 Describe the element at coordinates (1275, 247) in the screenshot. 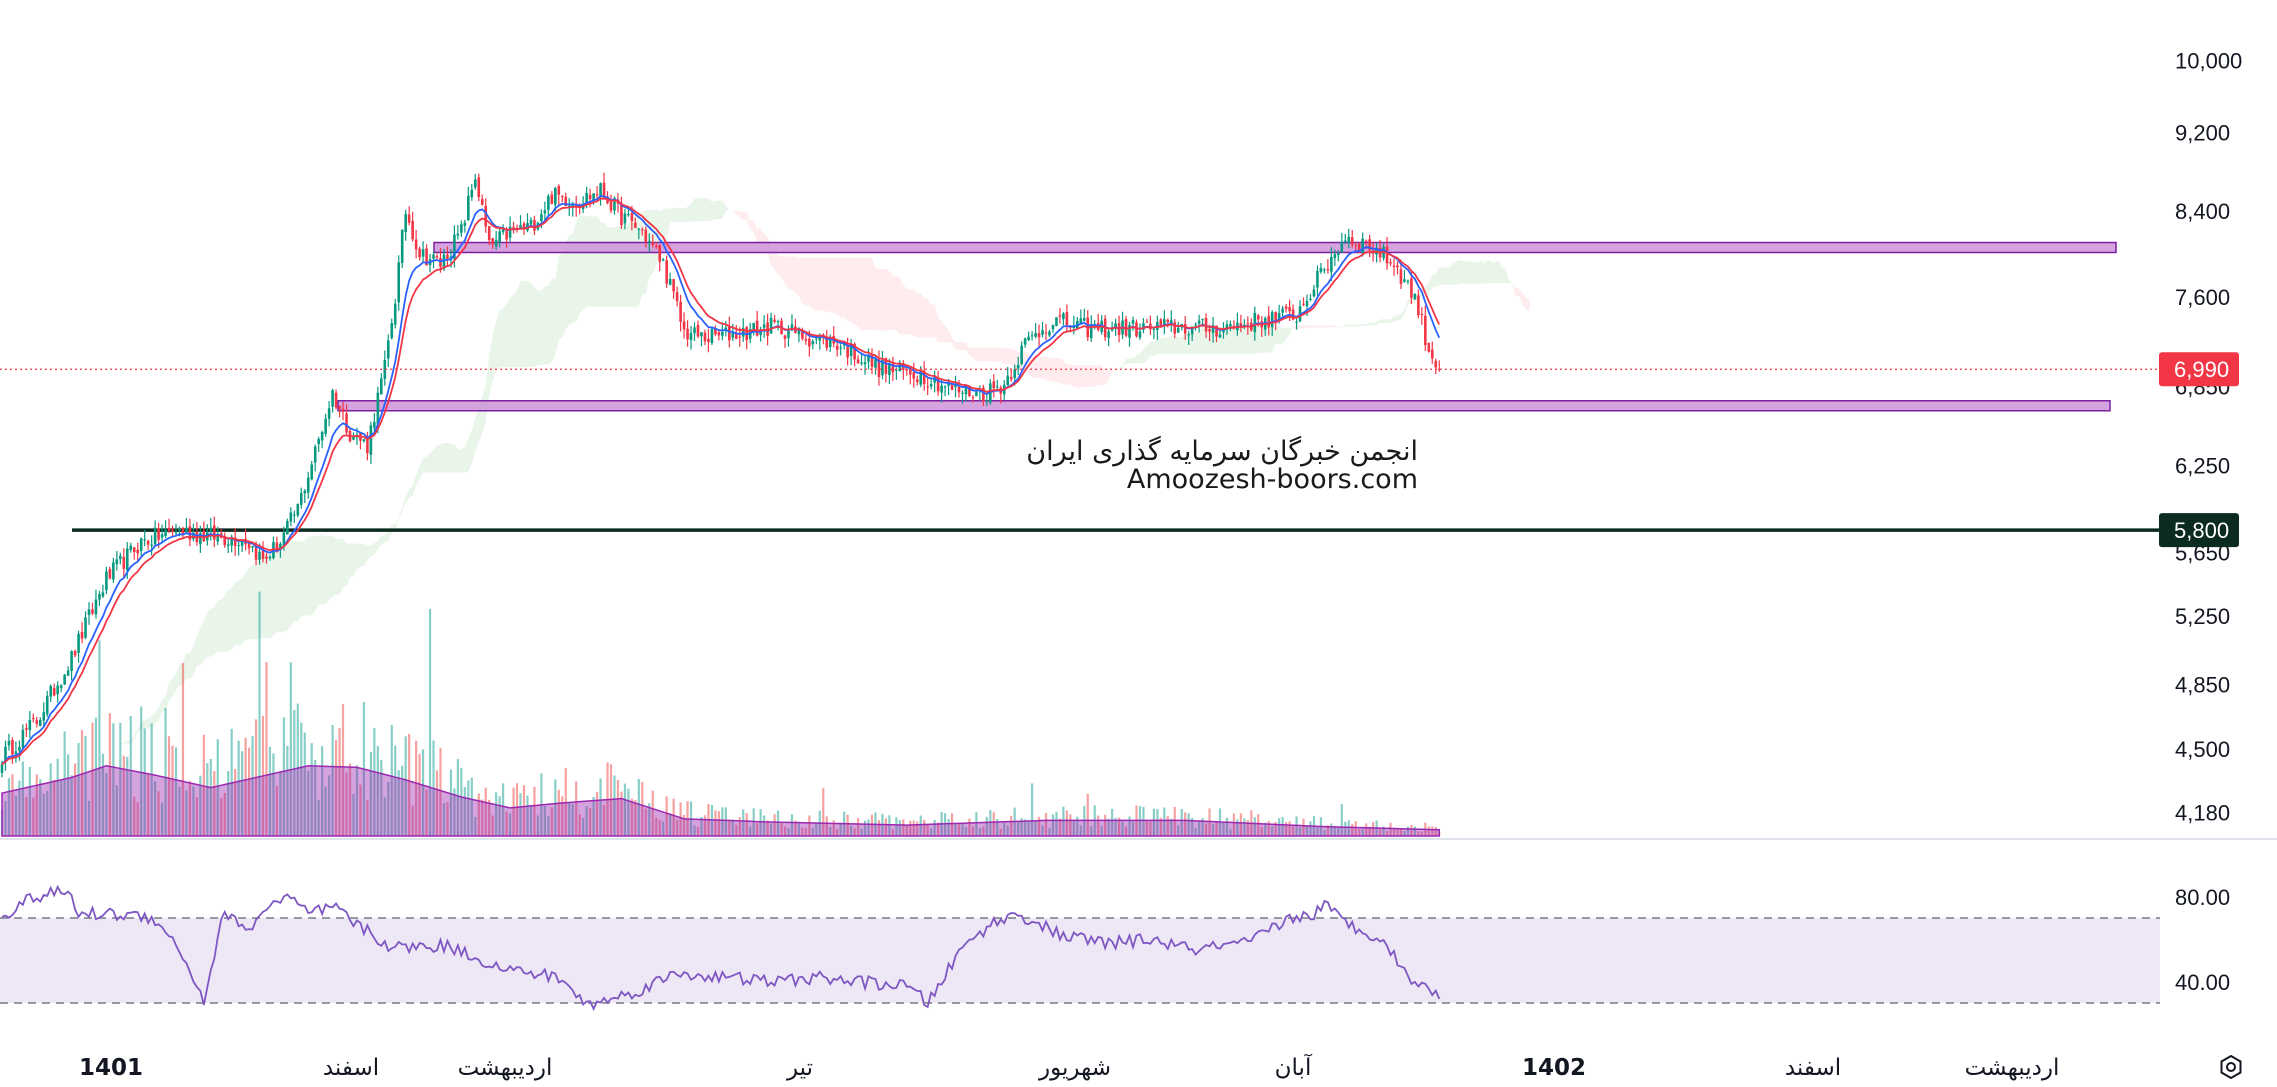

I see `resistance-zone` at that location.